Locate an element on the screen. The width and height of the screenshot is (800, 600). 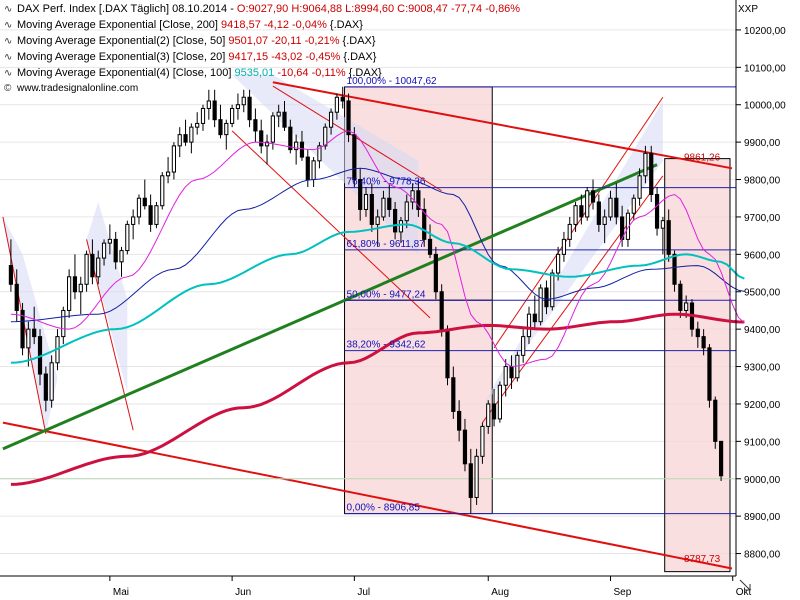
symbol-label: XXP is located at coordinates (748, 9).